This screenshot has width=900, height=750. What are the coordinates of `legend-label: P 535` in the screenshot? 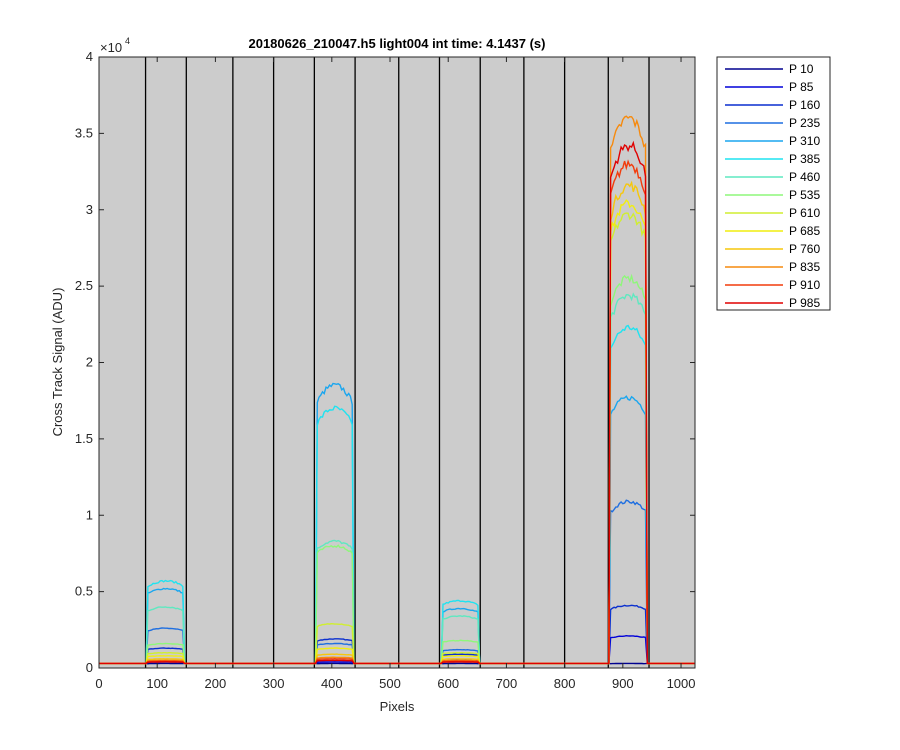 It's located at (804, 195).